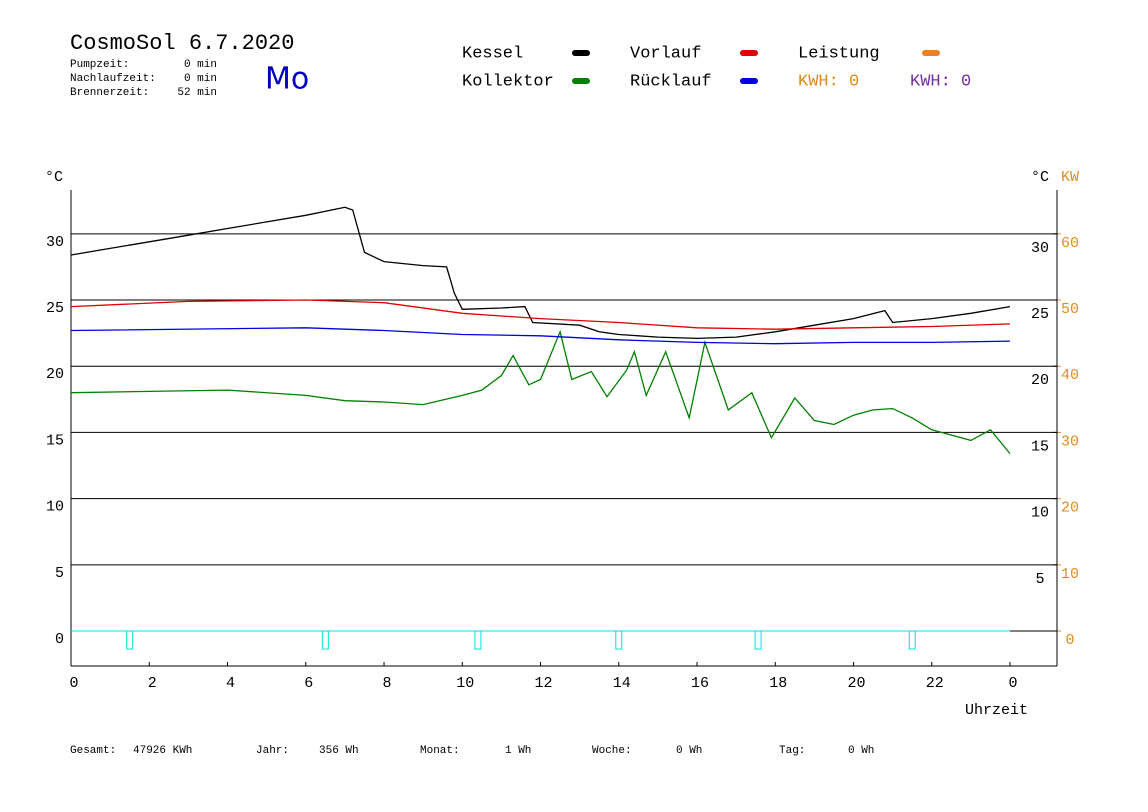  I want to click on y-tick-label: 10, so click(55, 507).